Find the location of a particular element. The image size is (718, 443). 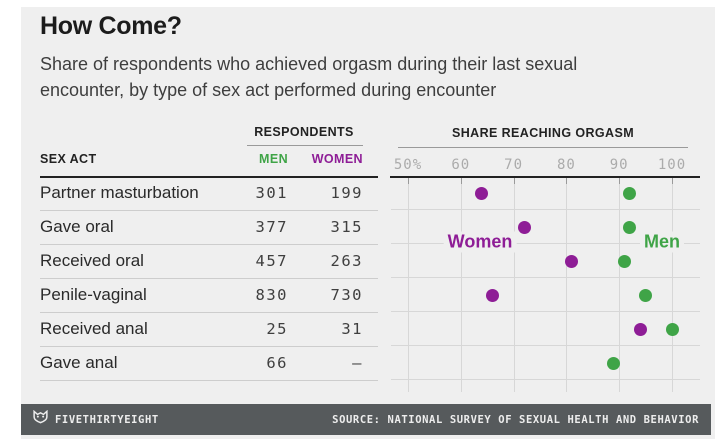

respondents-underline is located at coordinates (305, 145).